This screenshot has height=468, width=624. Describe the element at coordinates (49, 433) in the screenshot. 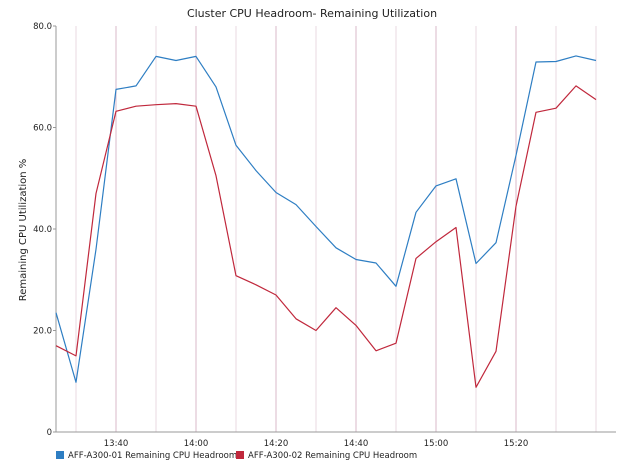

I see `y-tick-label: 0` at that location.